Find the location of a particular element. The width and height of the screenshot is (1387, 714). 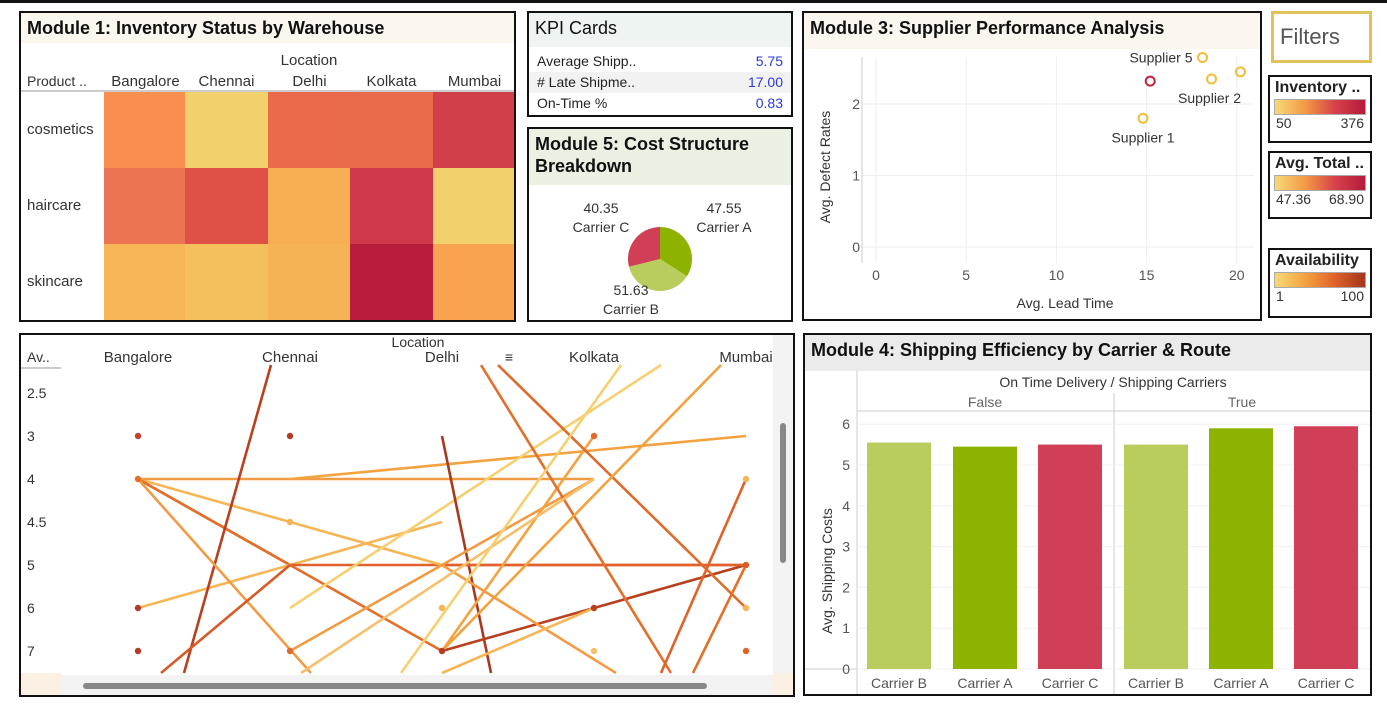

heatmap-col-label: Mumbai is located at coordinates (474, 81).